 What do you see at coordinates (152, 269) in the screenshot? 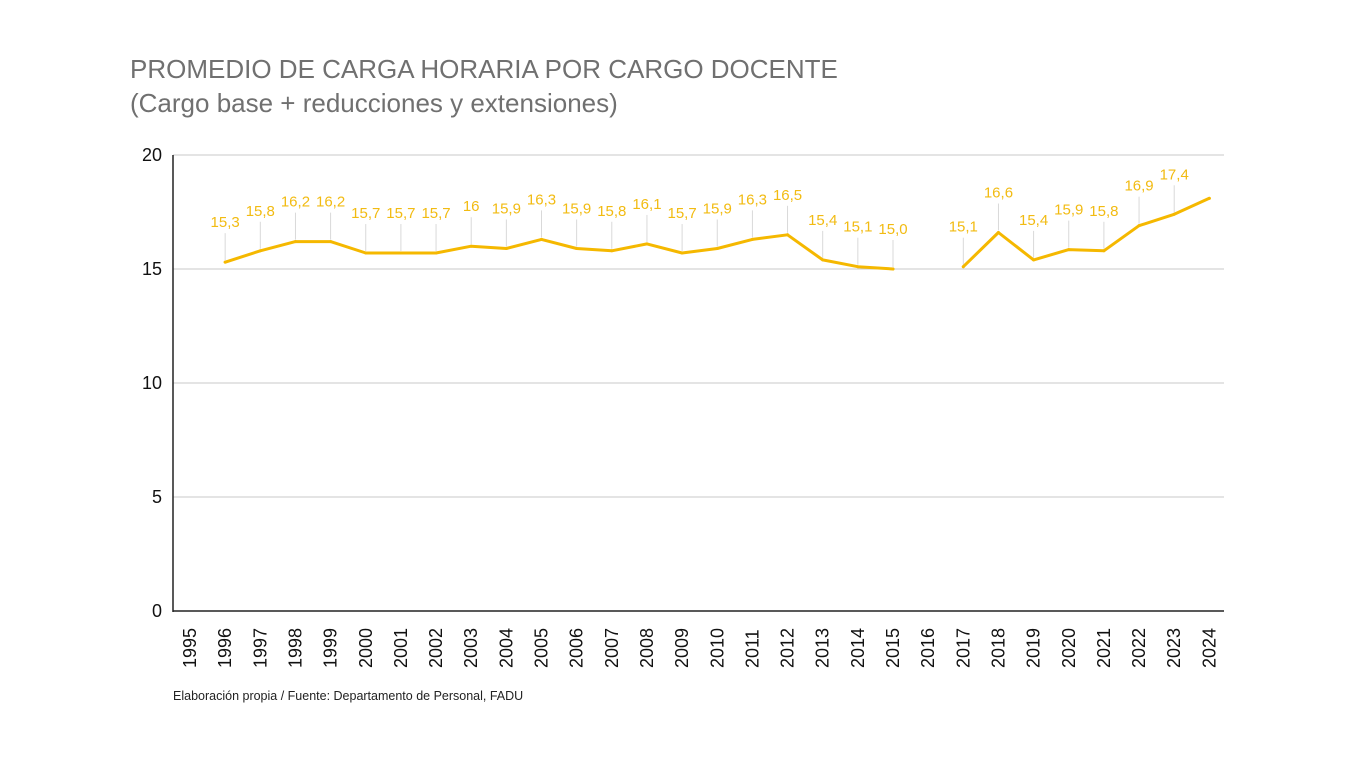
I see `y-tick-label: 15` at bounding box center [152, 269].